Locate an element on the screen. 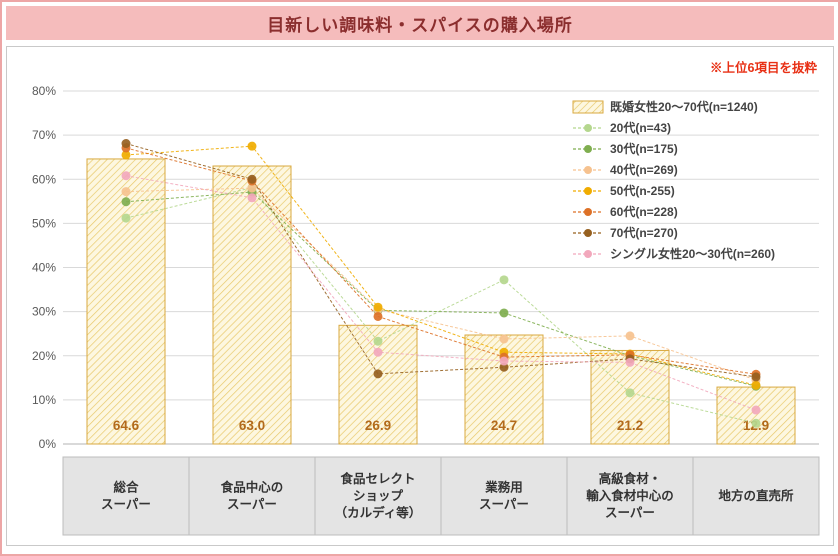 This screenshot has width=840, height=556. bar-value-label: 63.0 is located at coordinates (252, 425).